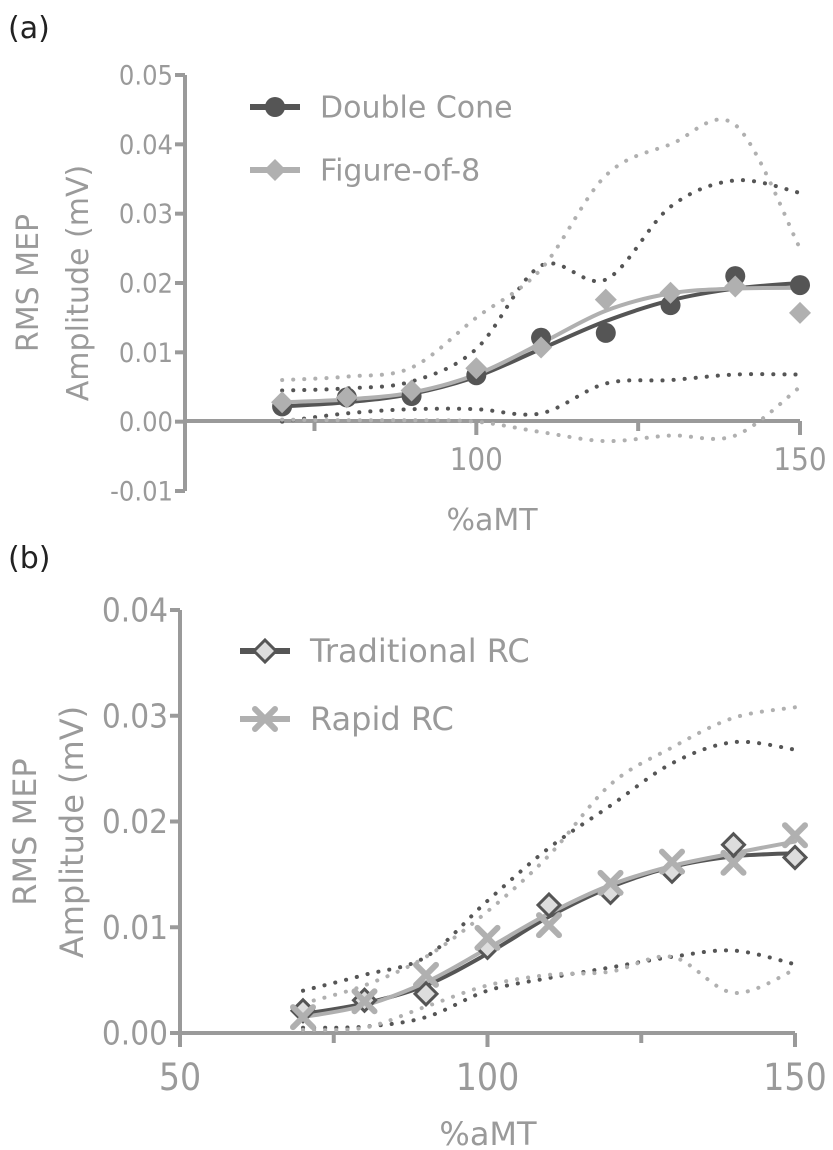  What do you see at coordinates (416, 108) in the screenshot?
I see `legend-label: Double Cone` at bounding box center [416, 108].